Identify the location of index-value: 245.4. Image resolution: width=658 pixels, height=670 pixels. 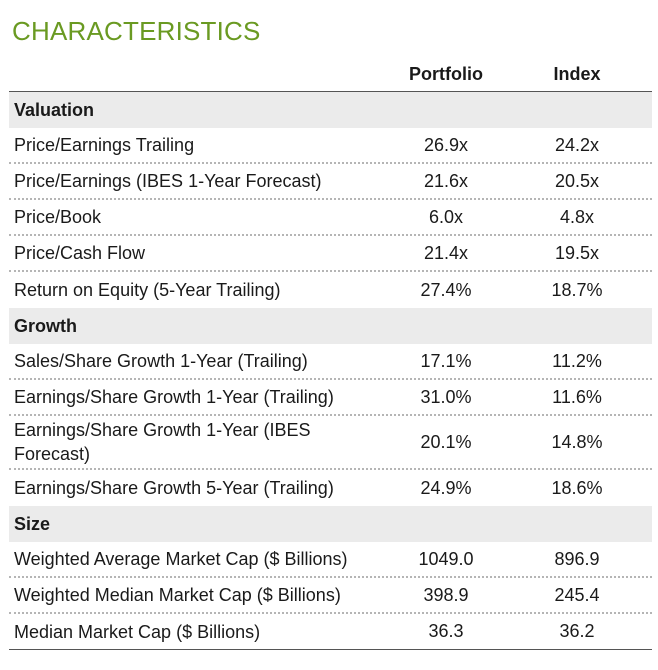
(577, 594).